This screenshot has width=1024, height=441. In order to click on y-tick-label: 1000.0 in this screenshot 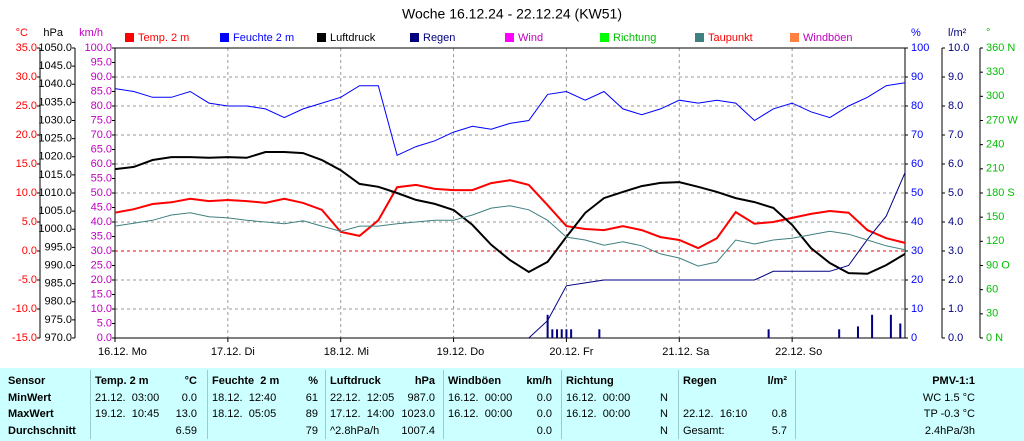, I will do `click(55, 229)`.